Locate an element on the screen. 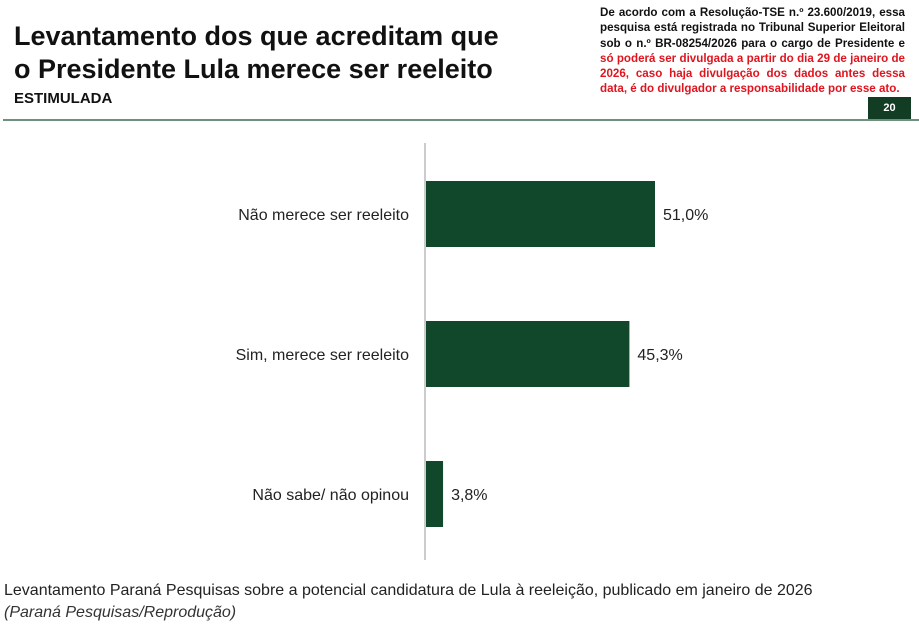 This screenshot has width=919, height=639. data-label: 45,3% is located at coordinates (659, 355).